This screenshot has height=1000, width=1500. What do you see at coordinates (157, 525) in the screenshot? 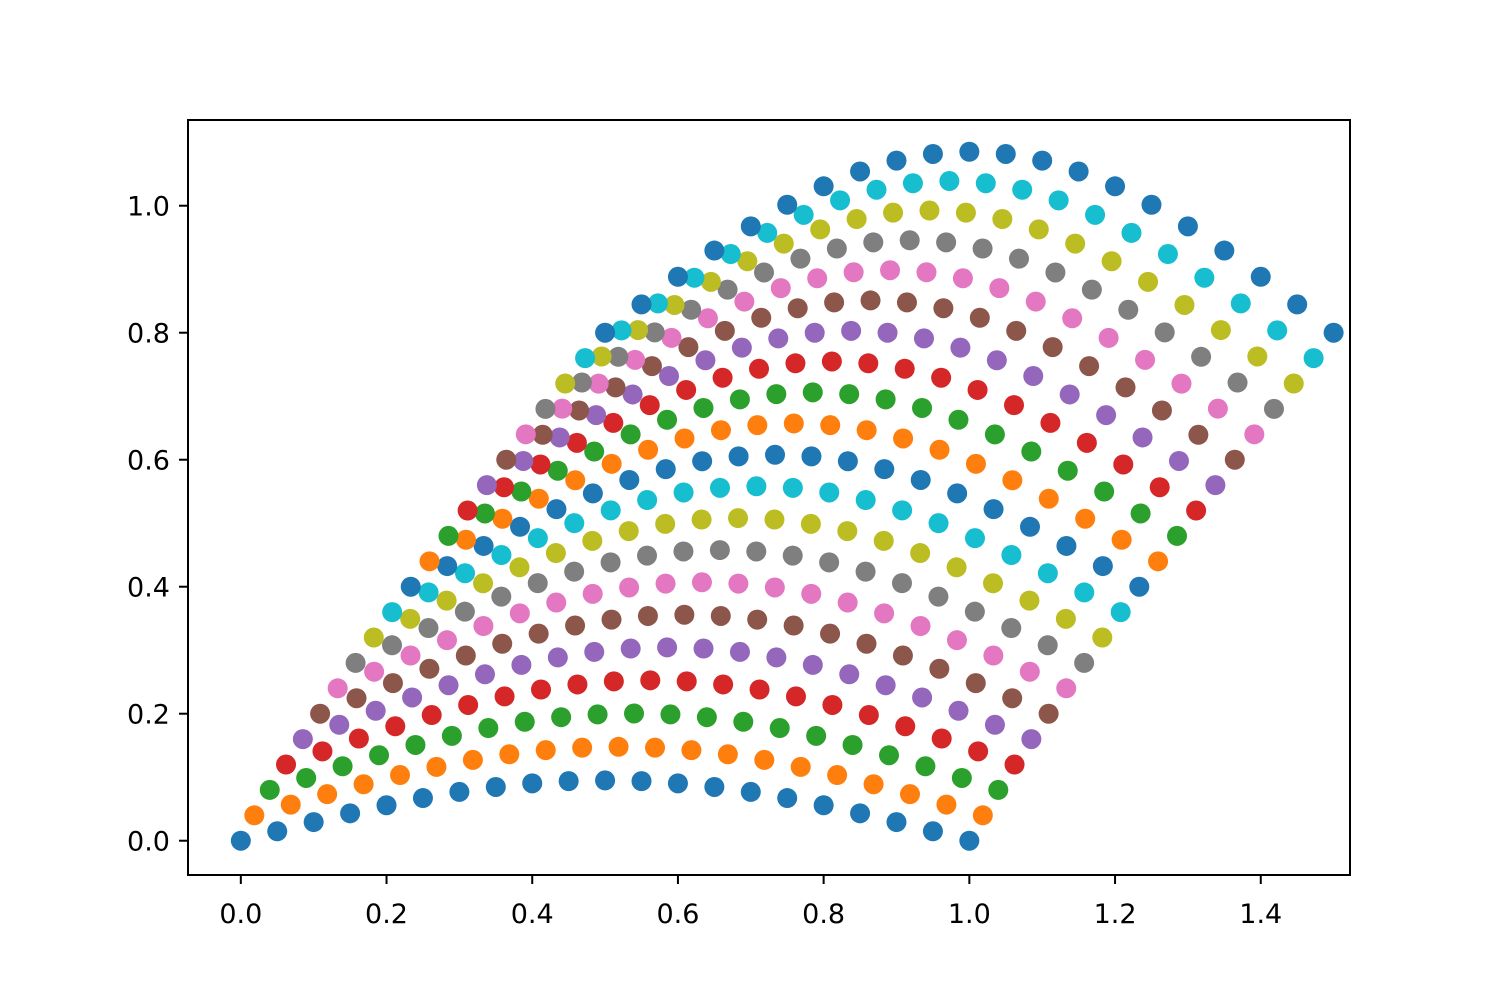
I see `y-axis: 0.0 0.2 0.4 0.6 0.8 1.0` at bounding box center [157, 525].